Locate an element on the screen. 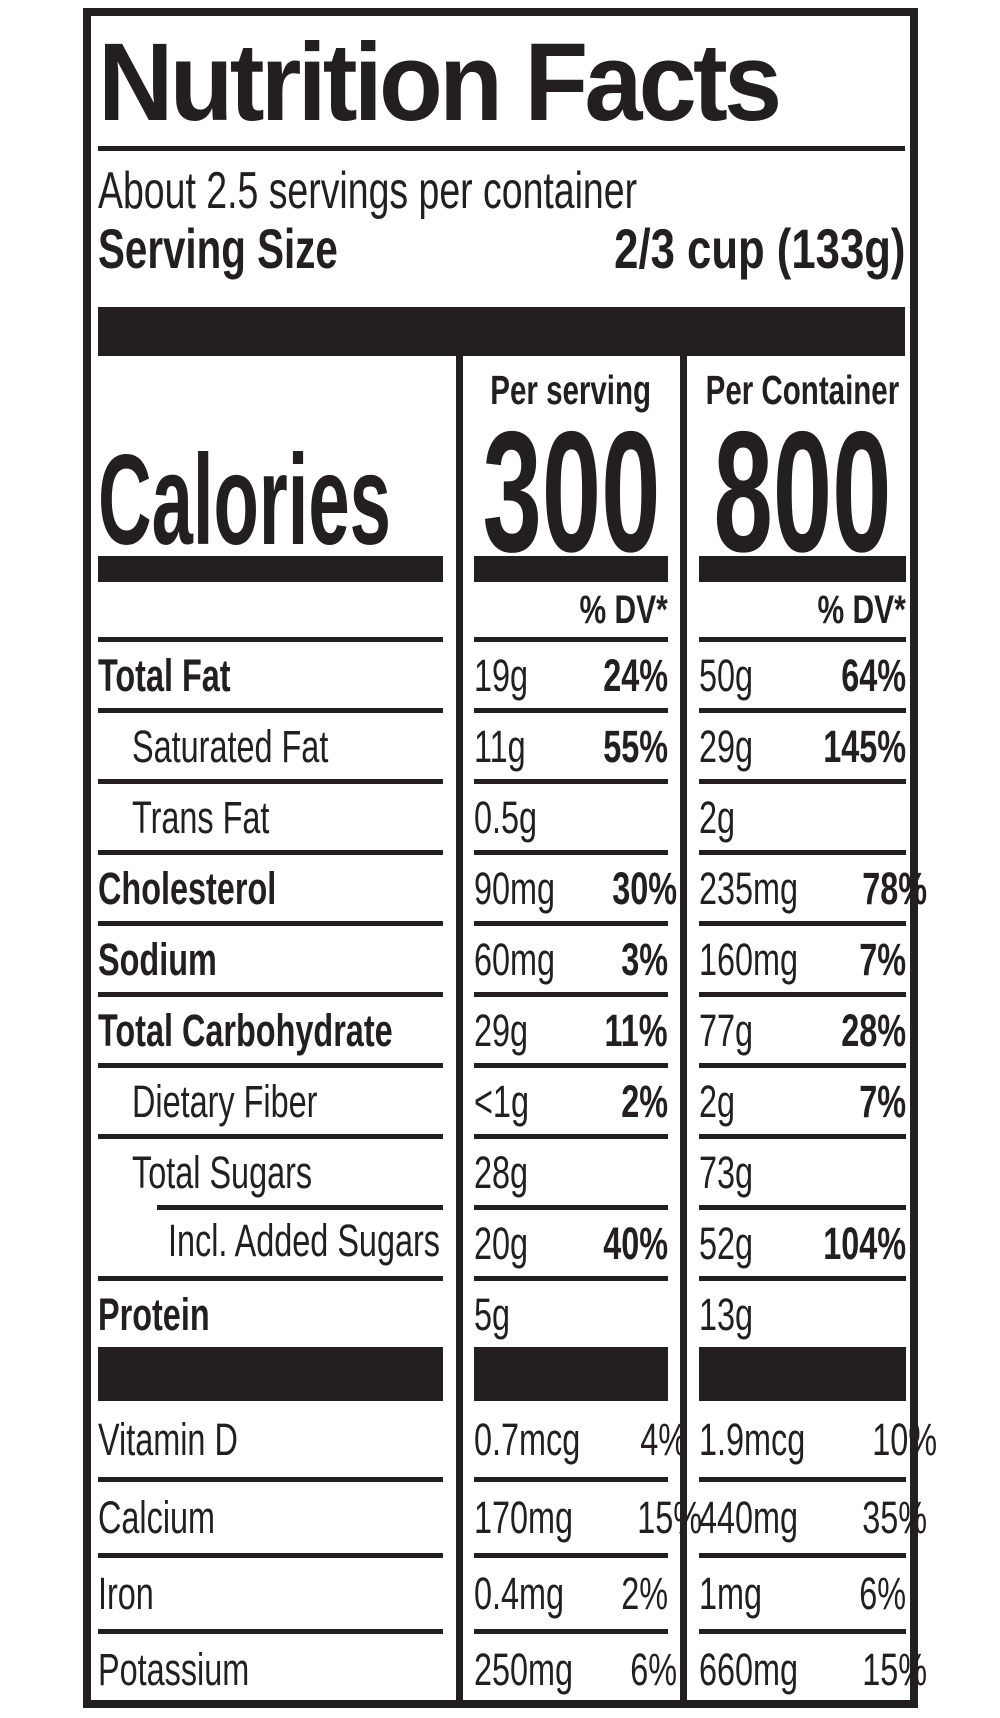  vitamin-container-amount: 440mg is located at coordinates (749, 1517).